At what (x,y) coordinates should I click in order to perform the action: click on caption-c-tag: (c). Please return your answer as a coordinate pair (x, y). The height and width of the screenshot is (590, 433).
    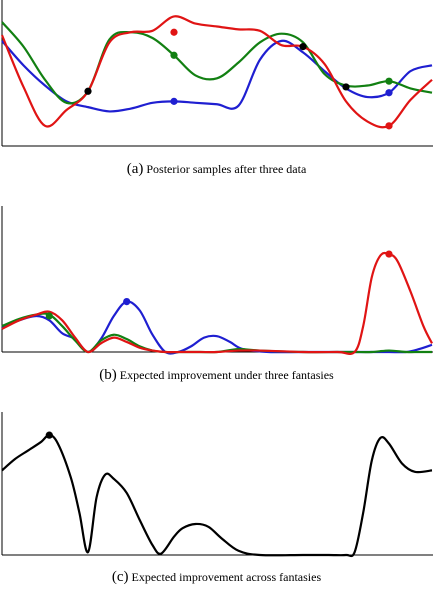
    Looking at the image, I should click on (120, 577).